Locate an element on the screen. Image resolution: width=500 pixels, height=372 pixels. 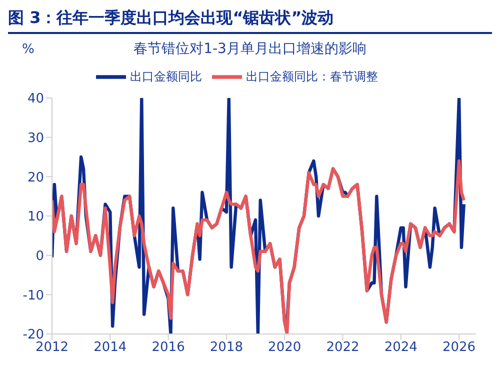
x-tick-label: 2016 is located at coordinates (168, 348).